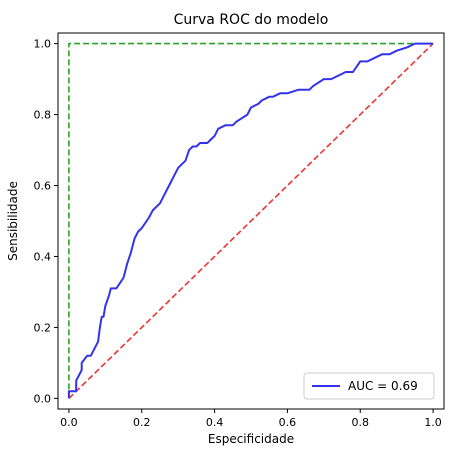  I want to click on chart-title: Curva ROC do modelo, so click(251, 20).